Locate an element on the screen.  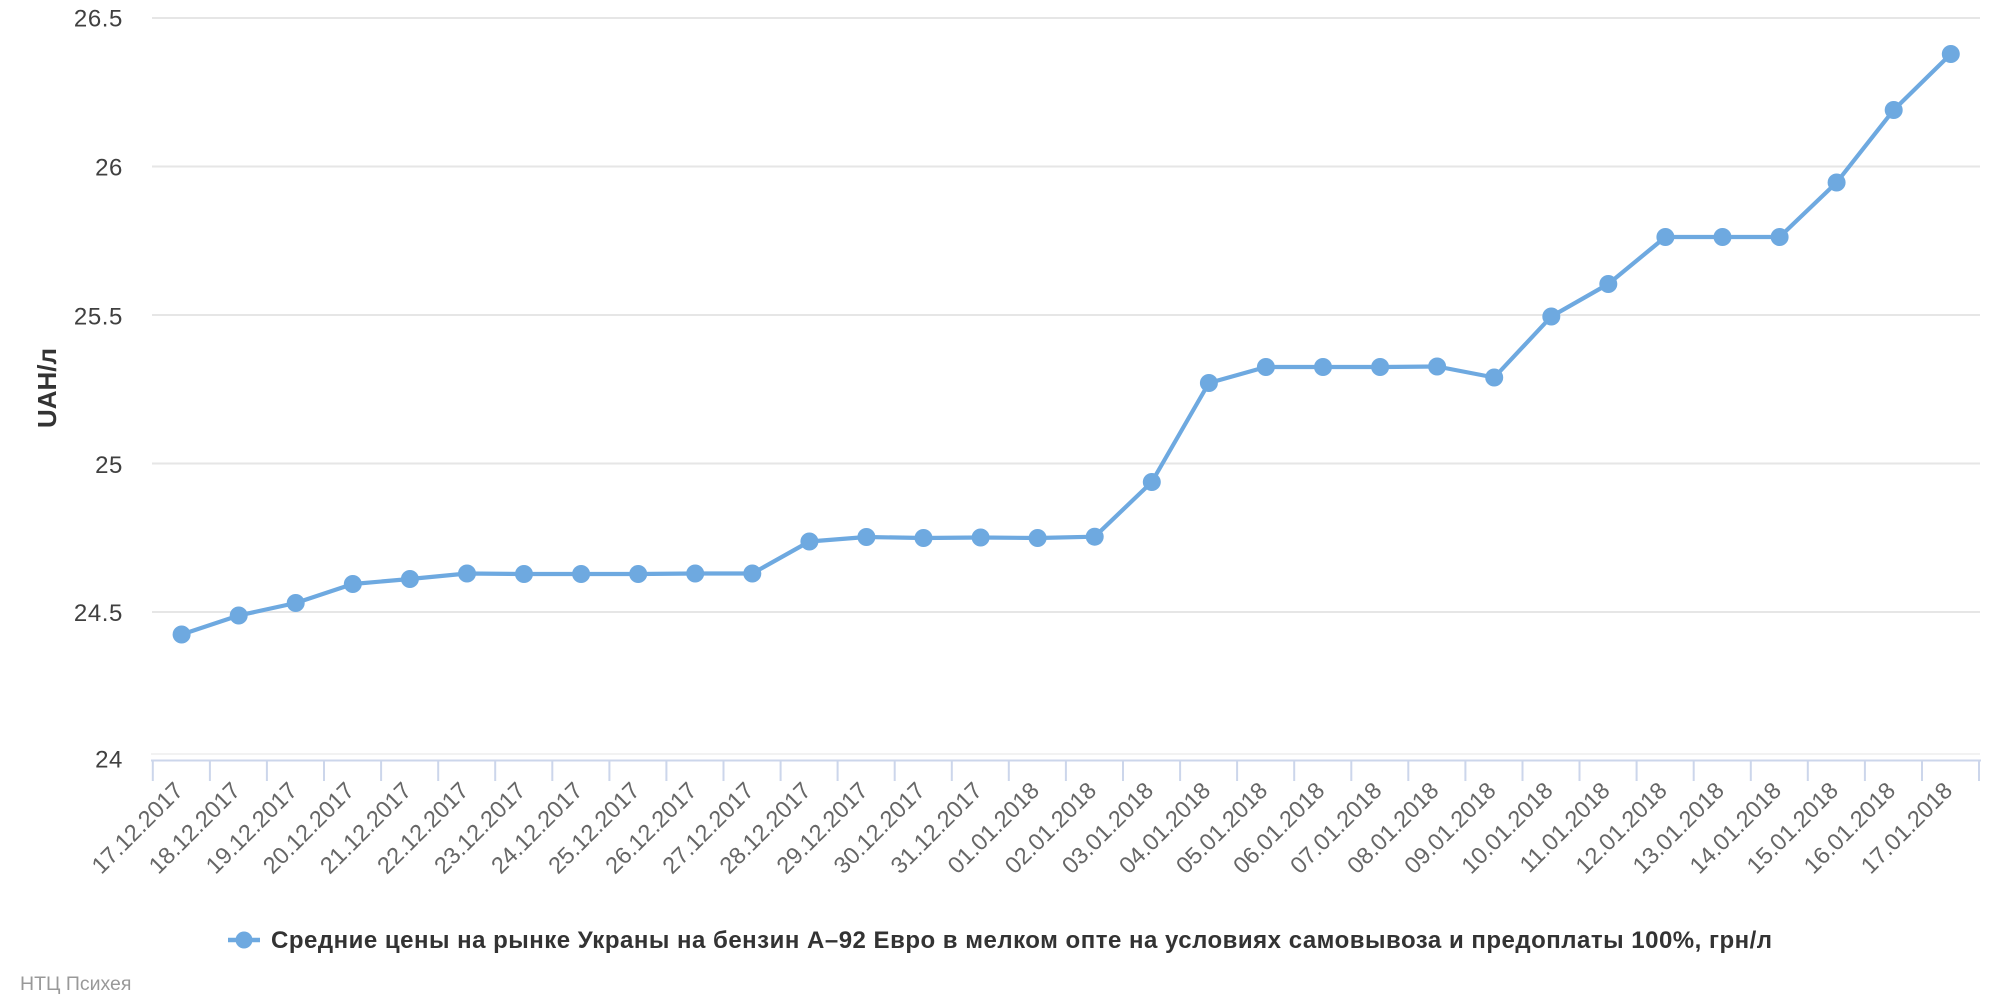
svg-text: НТЦ Психея is located at coordinates (75, 984).